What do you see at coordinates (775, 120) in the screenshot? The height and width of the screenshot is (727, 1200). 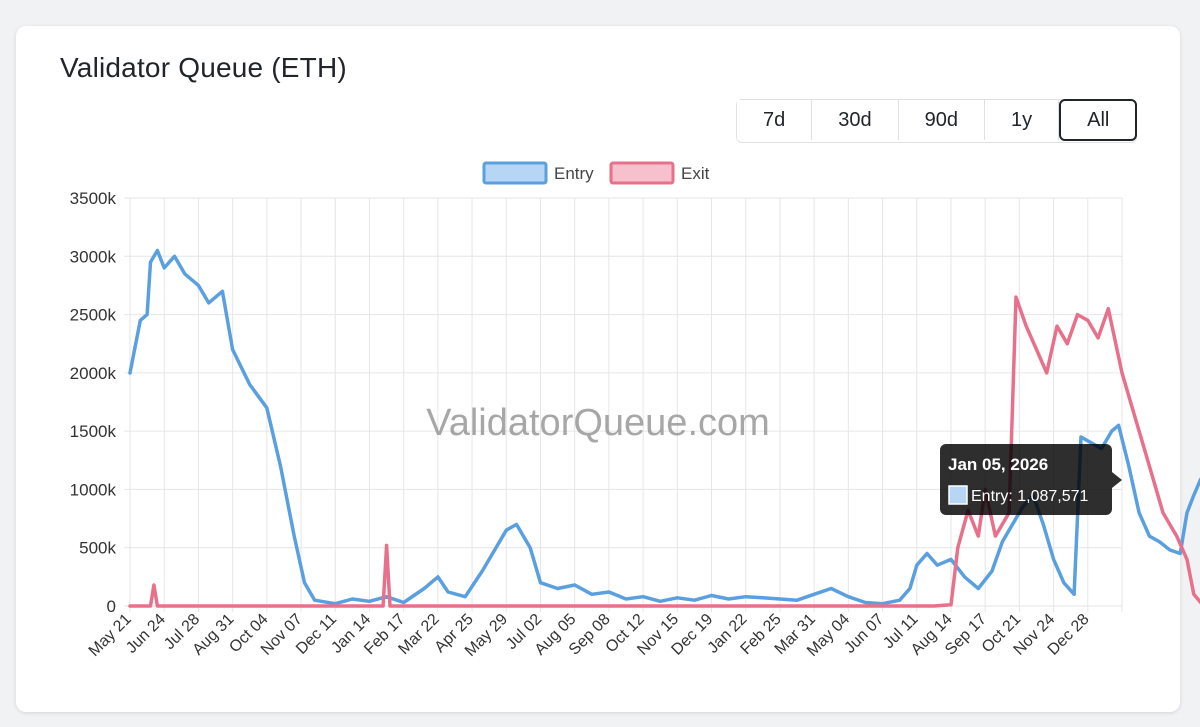 I see `range-7d-button: 7d` at bounding box center [775, 120].